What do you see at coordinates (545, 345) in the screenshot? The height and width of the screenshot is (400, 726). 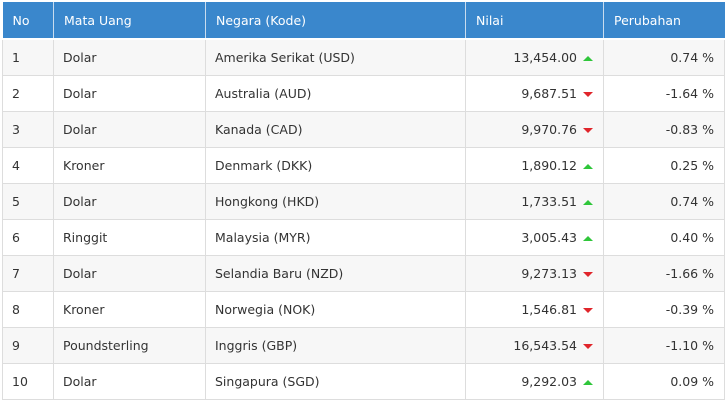 I see `value-text: 16,543.54` at bounding box center [545, 345].